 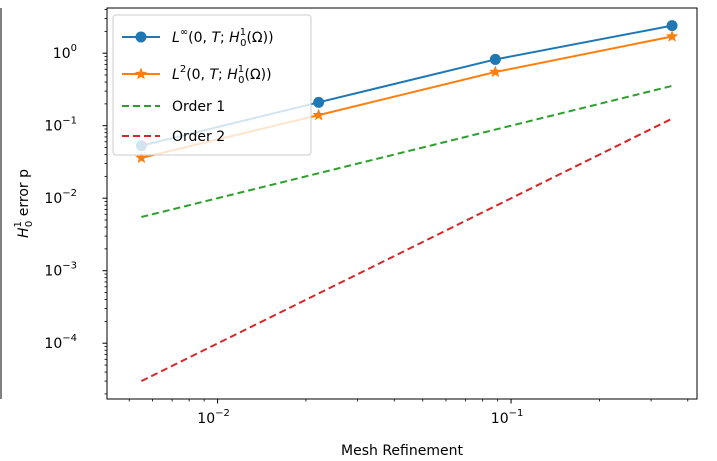 I want to click on x-tick-label: 10⁻¹, so click(x=507, y=417).